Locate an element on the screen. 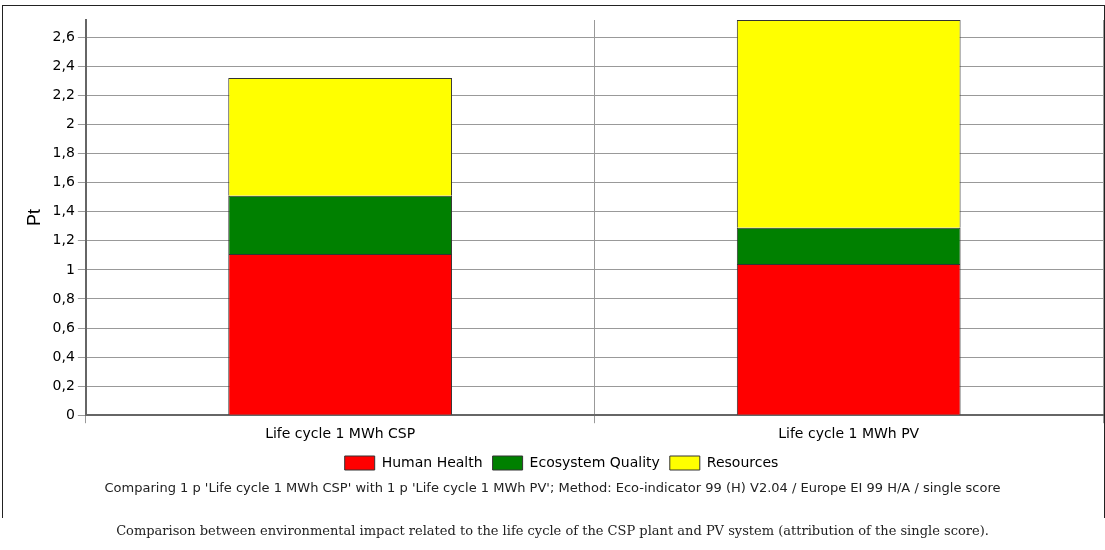  y-tick-label: 0,2 is located at coordinates (63, 384).